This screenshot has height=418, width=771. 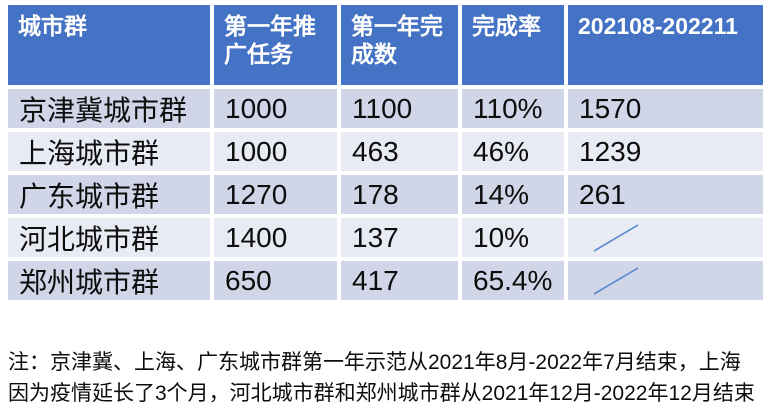 What do you see at coordinates (275, 237) in the screenshot?
I see `table-cell-task: 1400` at bounding box center [275, 237].